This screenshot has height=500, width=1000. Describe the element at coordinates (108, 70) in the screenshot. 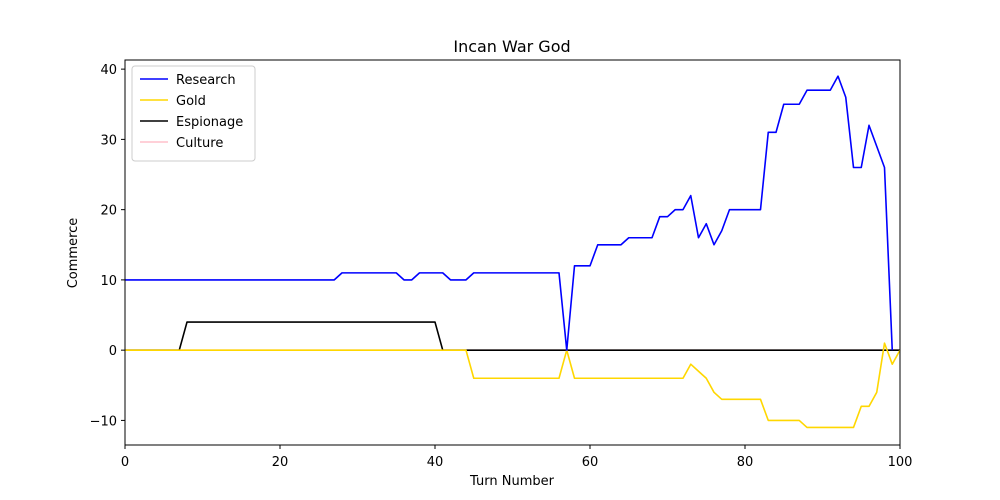

I see `y-tick-label: 40` at that location.